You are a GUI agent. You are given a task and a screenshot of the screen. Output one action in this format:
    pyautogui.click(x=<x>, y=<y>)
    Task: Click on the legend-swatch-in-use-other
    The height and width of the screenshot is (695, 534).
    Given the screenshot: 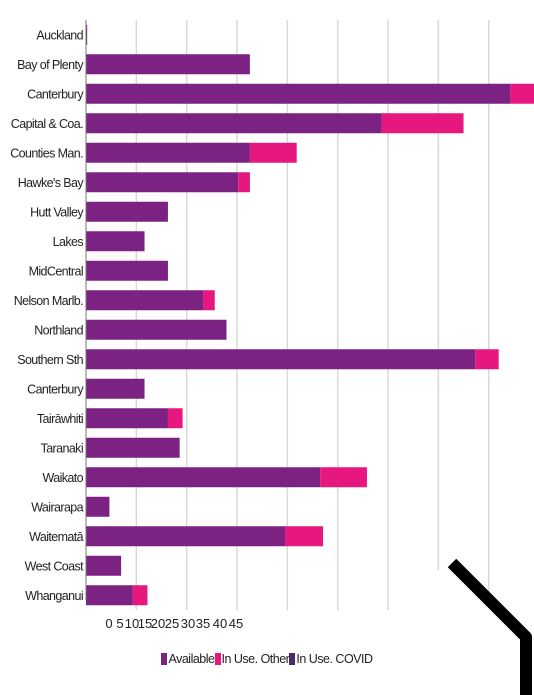 What is the action you would take?
    pyautogui.click(x=217, y=659)
    